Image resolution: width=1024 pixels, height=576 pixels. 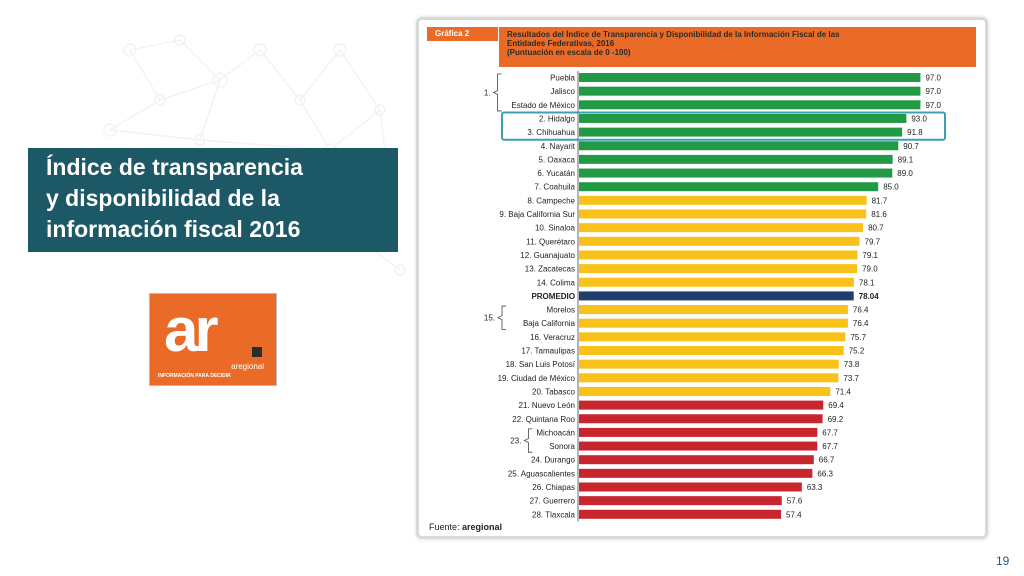 I want to click on category-label-1: Jalisco, so click(x=563, y=91).